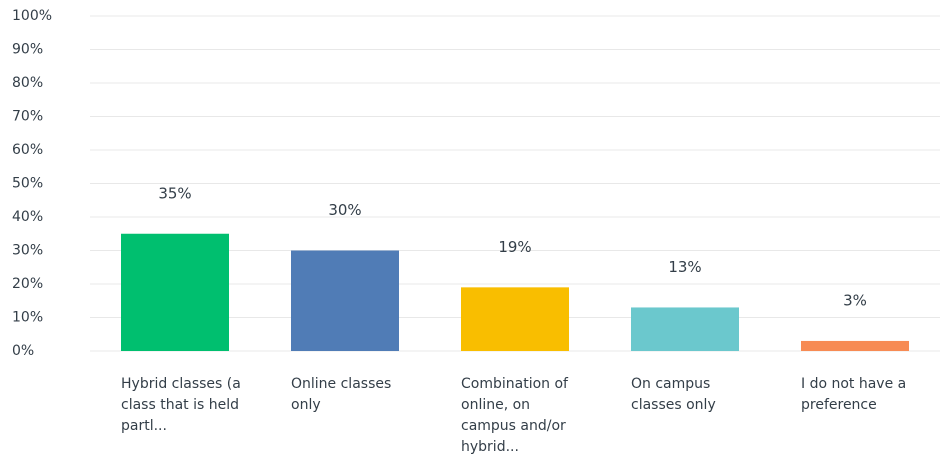 Image resolution: width=950 pixels, height=471 pixels. Describe the element at coordinates (344, 210) in the screenshot. I see `value-label: 30%` at that location.